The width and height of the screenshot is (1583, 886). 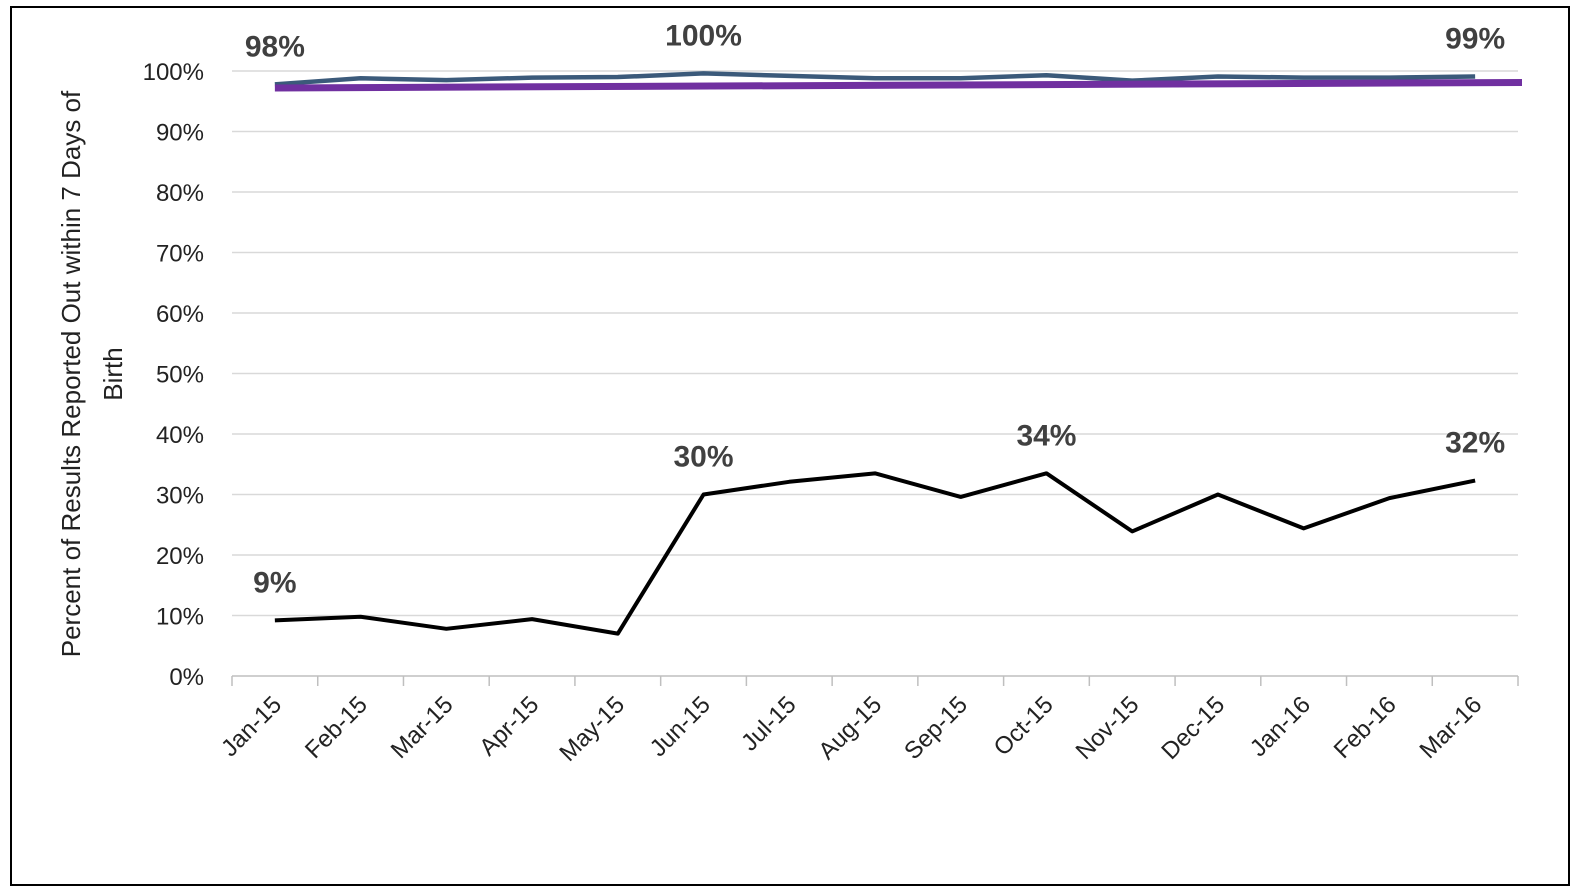 What do you see at coordinates (180, 133) in the screenshot?
I see `y-tick-label: 90%` at bounding box center [180, 133].